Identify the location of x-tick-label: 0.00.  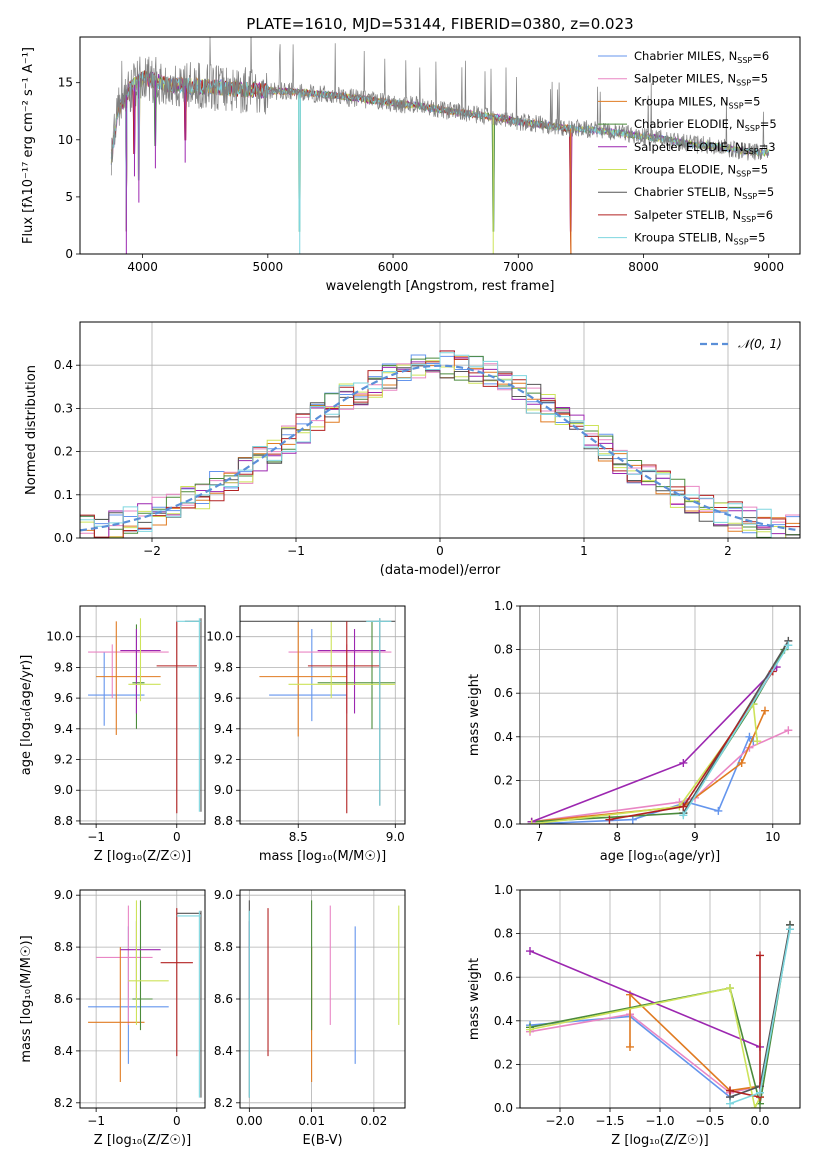
(249, 1121).